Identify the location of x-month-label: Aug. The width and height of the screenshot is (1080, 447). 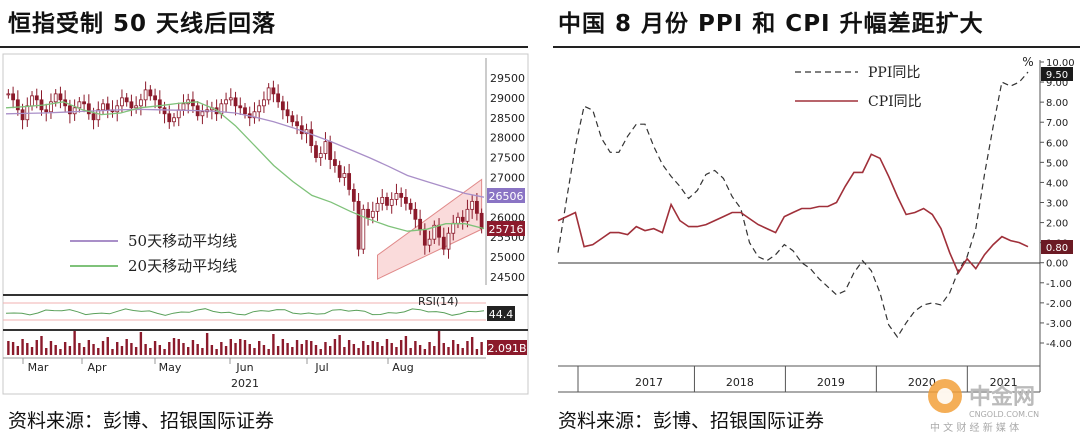
(402, 367).